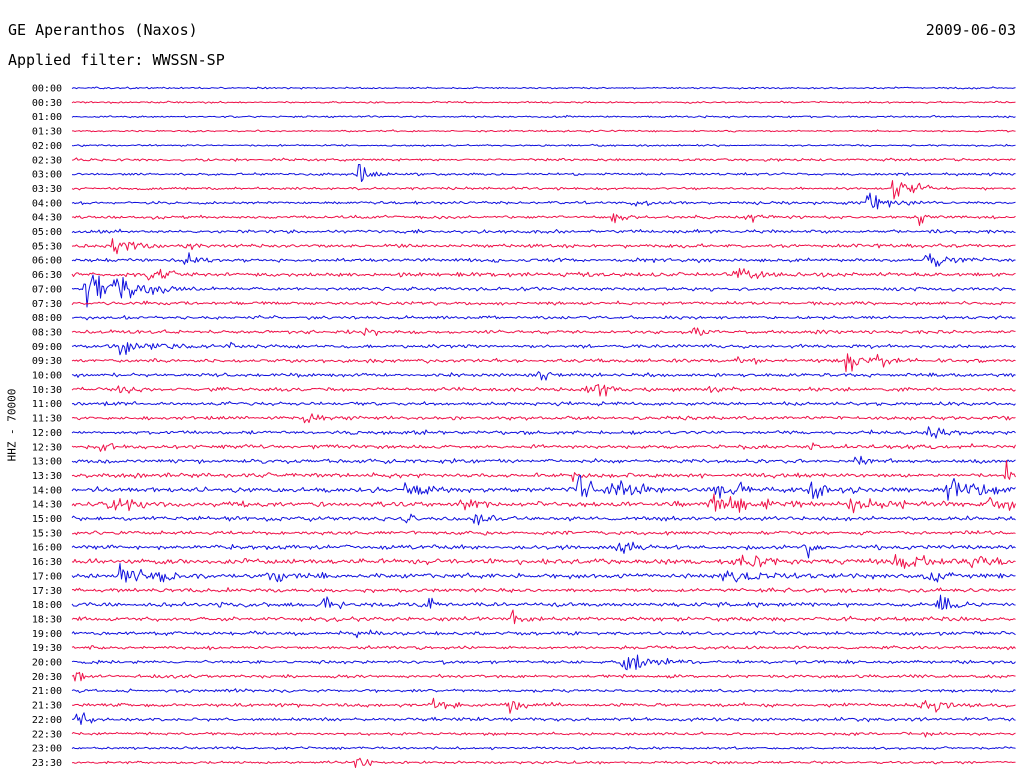 The width and height of the screenshot is (1024, 780). What do you see at coordinates (47, 447) in the screenshot?
I see `time-tick-label: 12:30` at bounding box center [47, 447].